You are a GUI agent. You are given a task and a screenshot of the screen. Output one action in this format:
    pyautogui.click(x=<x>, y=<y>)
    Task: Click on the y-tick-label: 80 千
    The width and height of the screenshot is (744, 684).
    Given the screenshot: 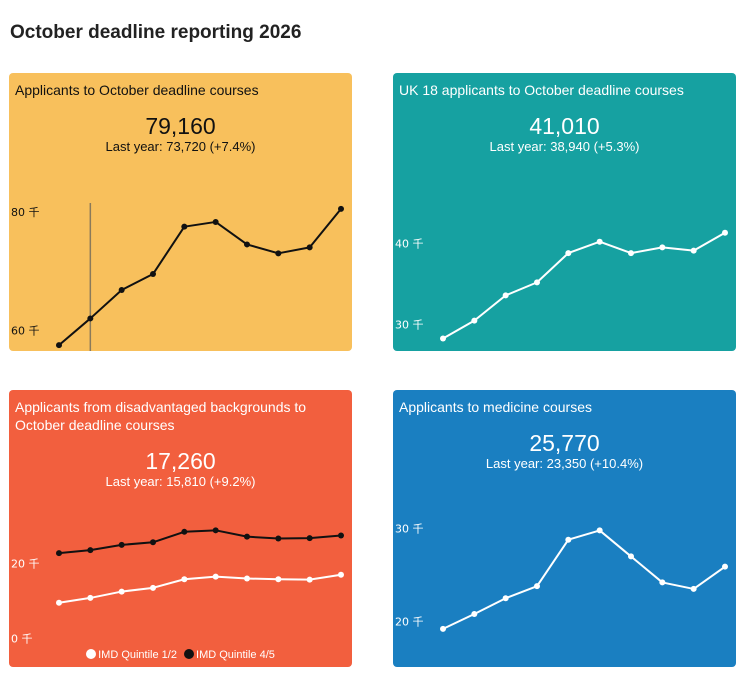 What is the action you would take?
    pyautogui.click(x=25, y=212)
    